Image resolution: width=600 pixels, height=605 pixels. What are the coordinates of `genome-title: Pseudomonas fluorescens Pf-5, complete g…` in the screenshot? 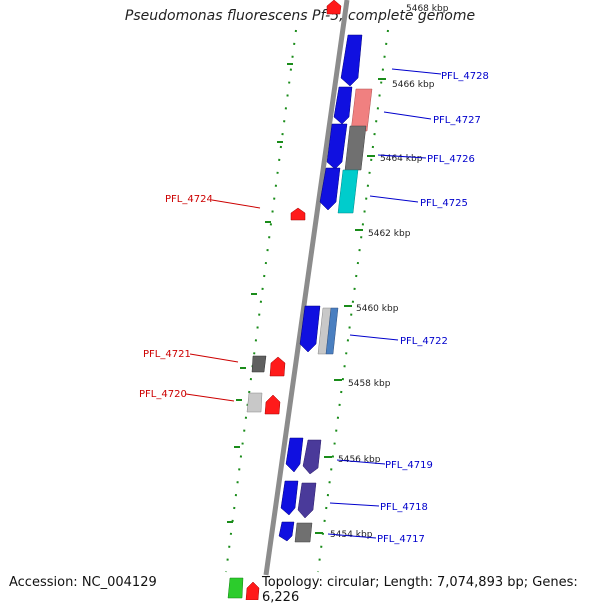 It's located at (300, 16).